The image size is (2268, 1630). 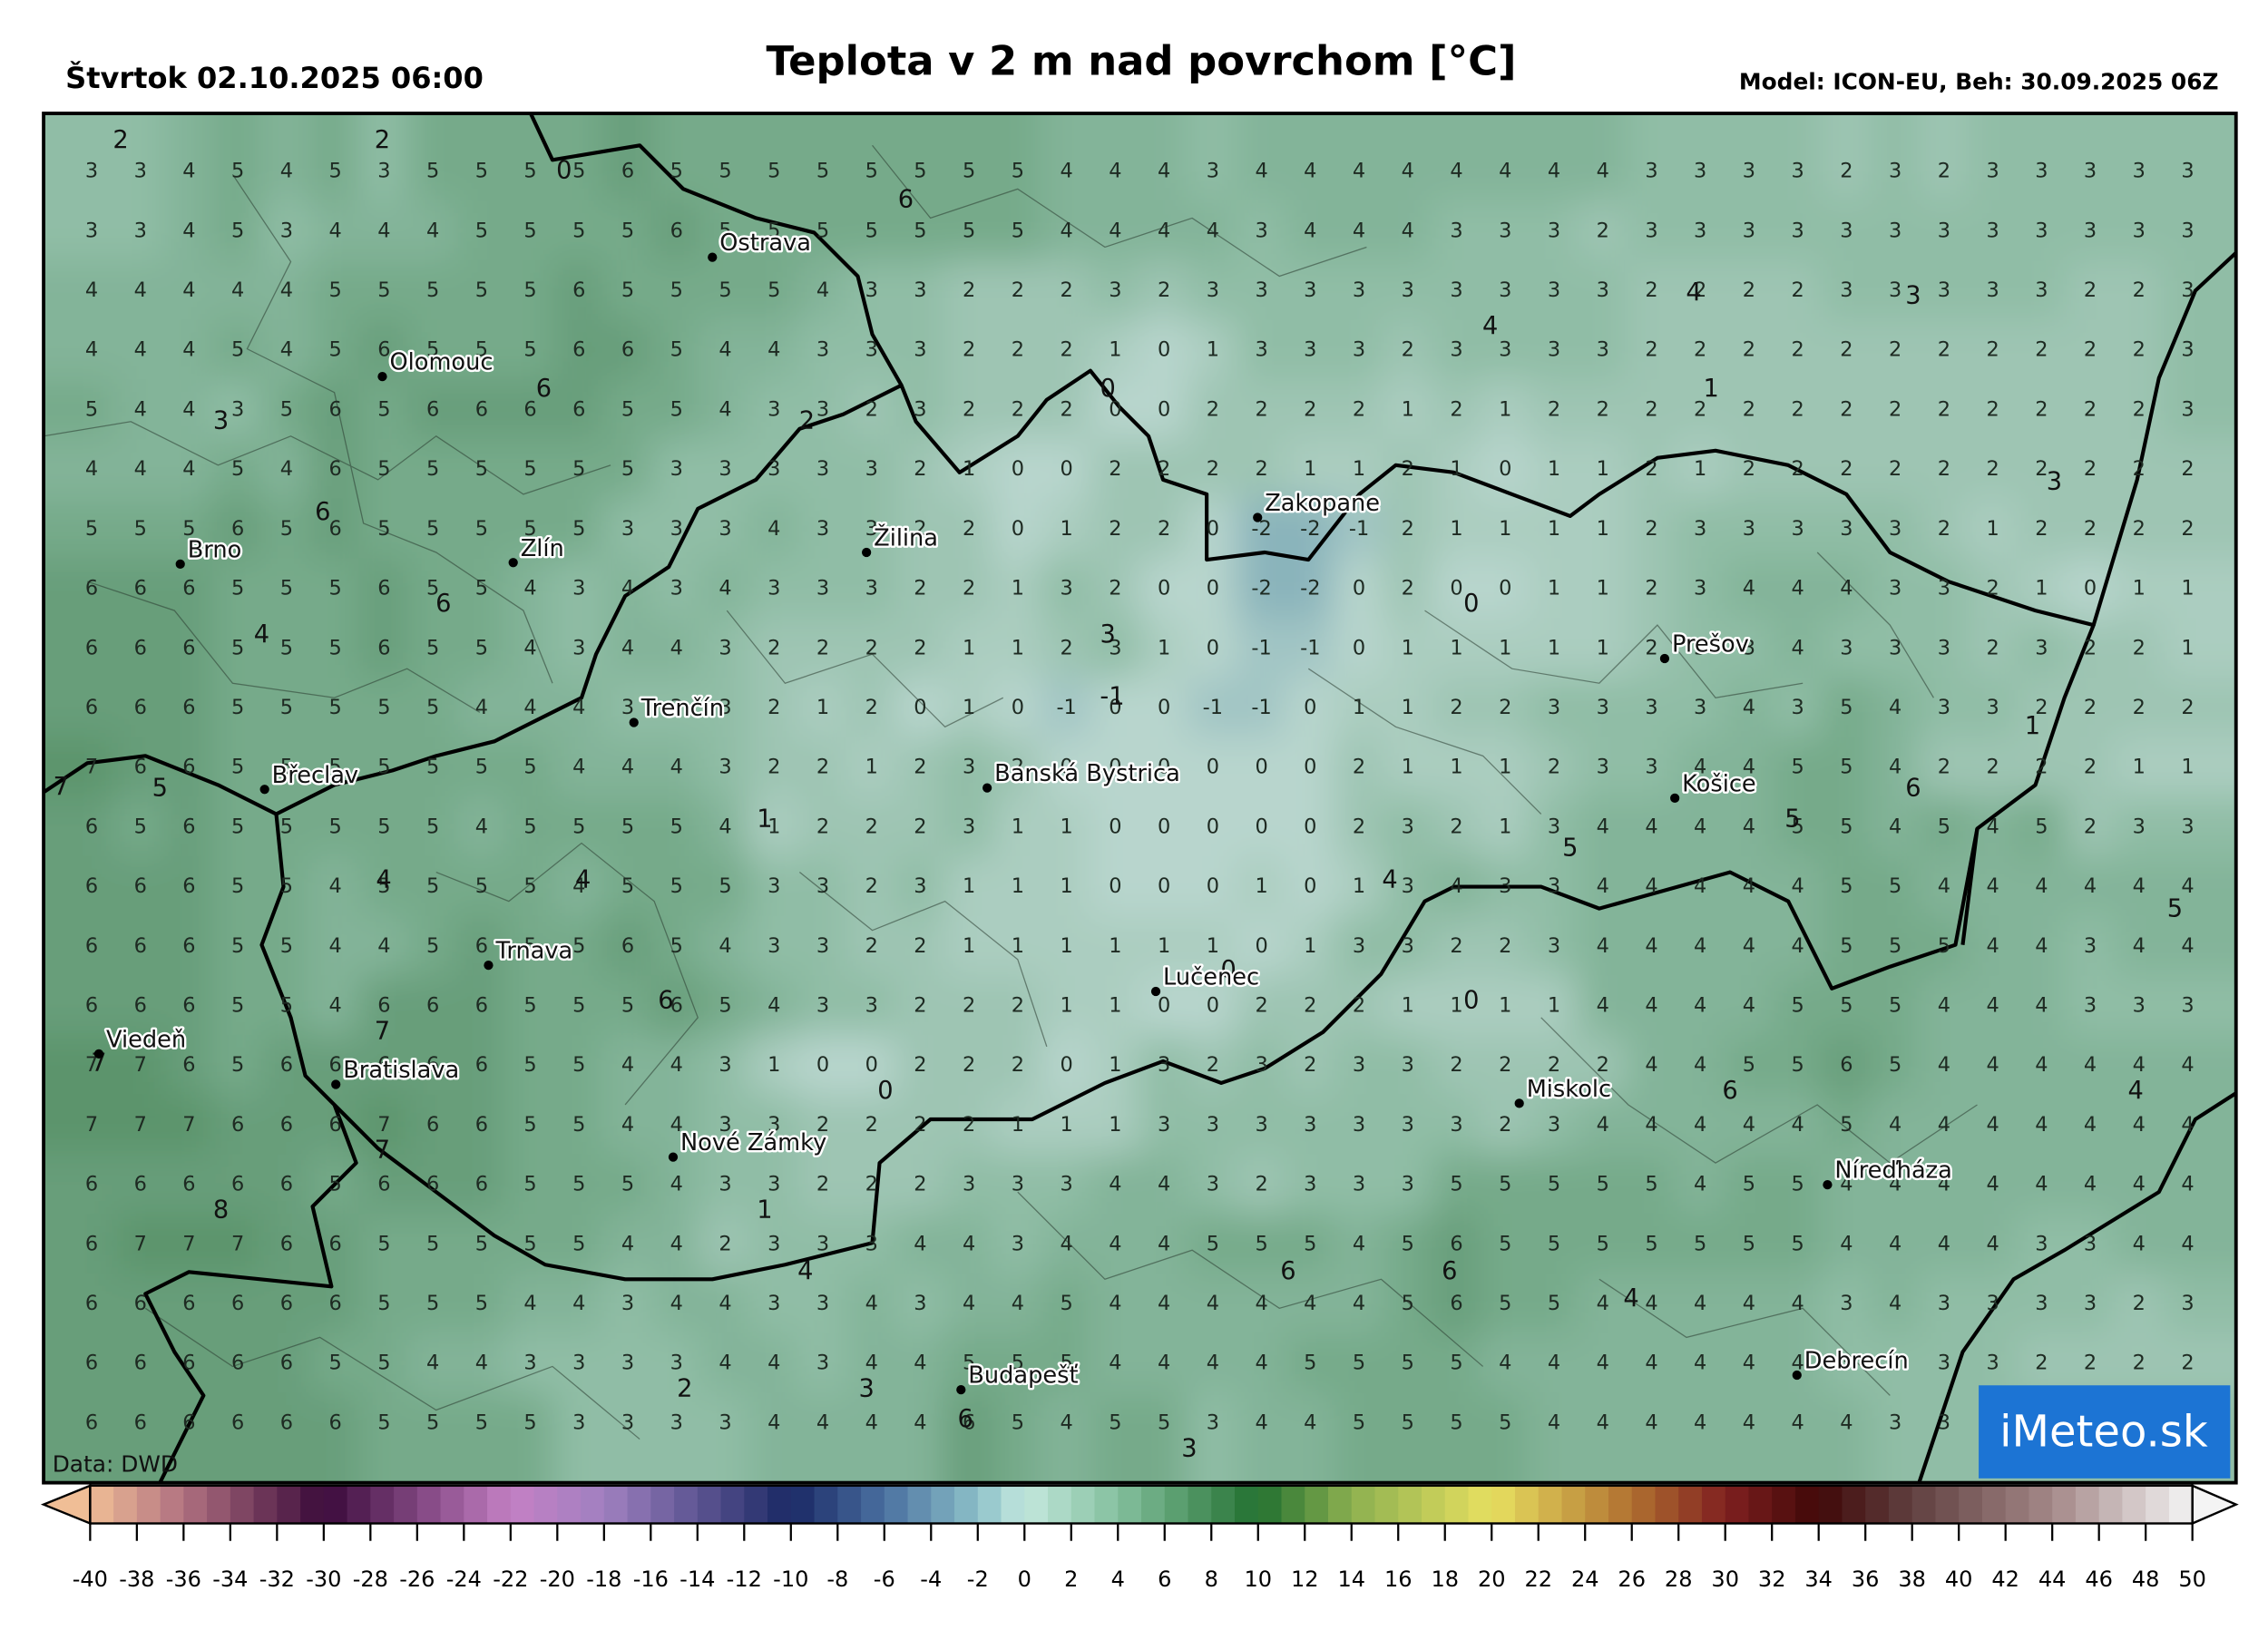 What do you see at coordinates (1189, 1448) in the screenshot?
I see `contour-label: 3` at bounding box center [1189, 1448].